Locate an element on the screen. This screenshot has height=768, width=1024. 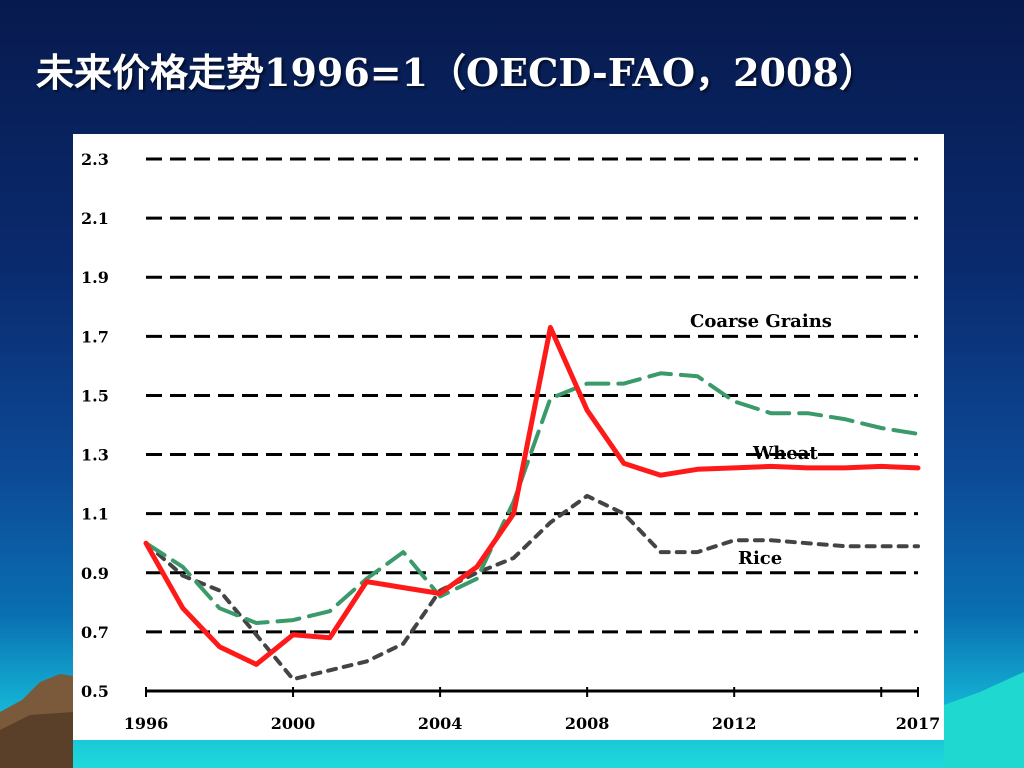
y-tick-label: 0.9 is located at coordinates (95, 573).